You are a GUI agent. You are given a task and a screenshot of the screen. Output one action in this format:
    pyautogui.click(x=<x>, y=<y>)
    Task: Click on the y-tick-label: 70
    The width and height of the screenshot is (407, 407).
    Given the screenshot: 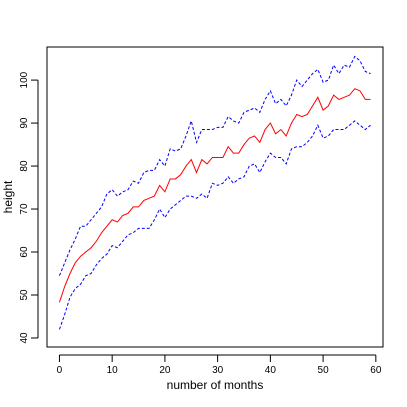 What is the action you would take?
    pyautogui.click(x=24, y=209)
    